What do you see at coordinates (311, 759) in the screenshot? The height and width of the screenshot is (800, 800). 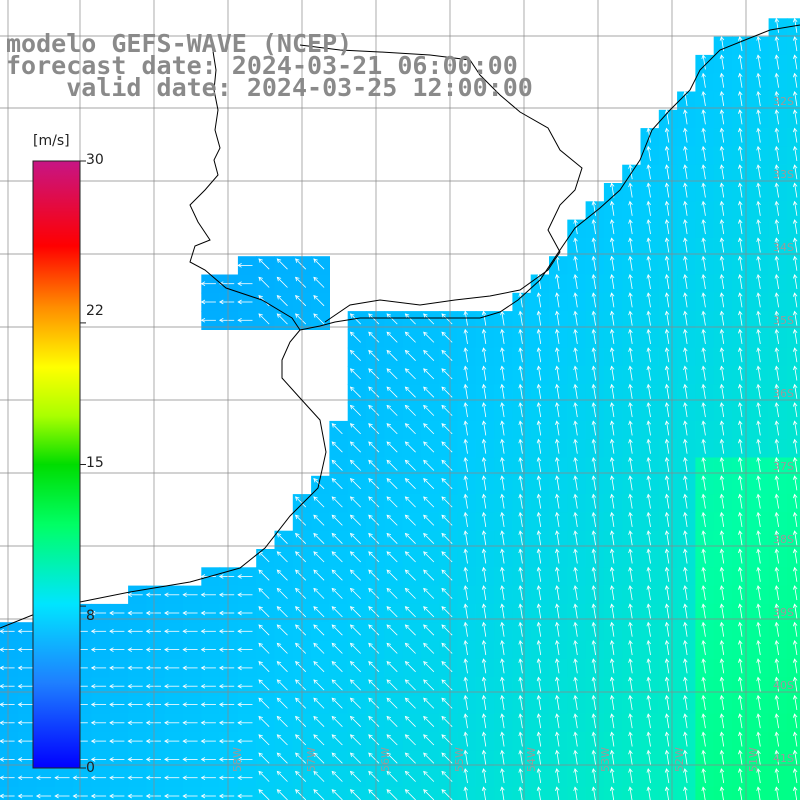 I see `lon-label: 57W` at bounding box center [311, 759].